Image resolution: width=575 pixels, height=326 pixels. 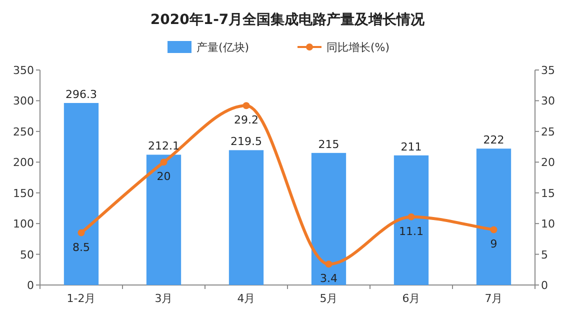 What do you see at coordinates (27, 255) in the screenshot?
I see `y-tick-label: 50` at bounding box center [27, 255].